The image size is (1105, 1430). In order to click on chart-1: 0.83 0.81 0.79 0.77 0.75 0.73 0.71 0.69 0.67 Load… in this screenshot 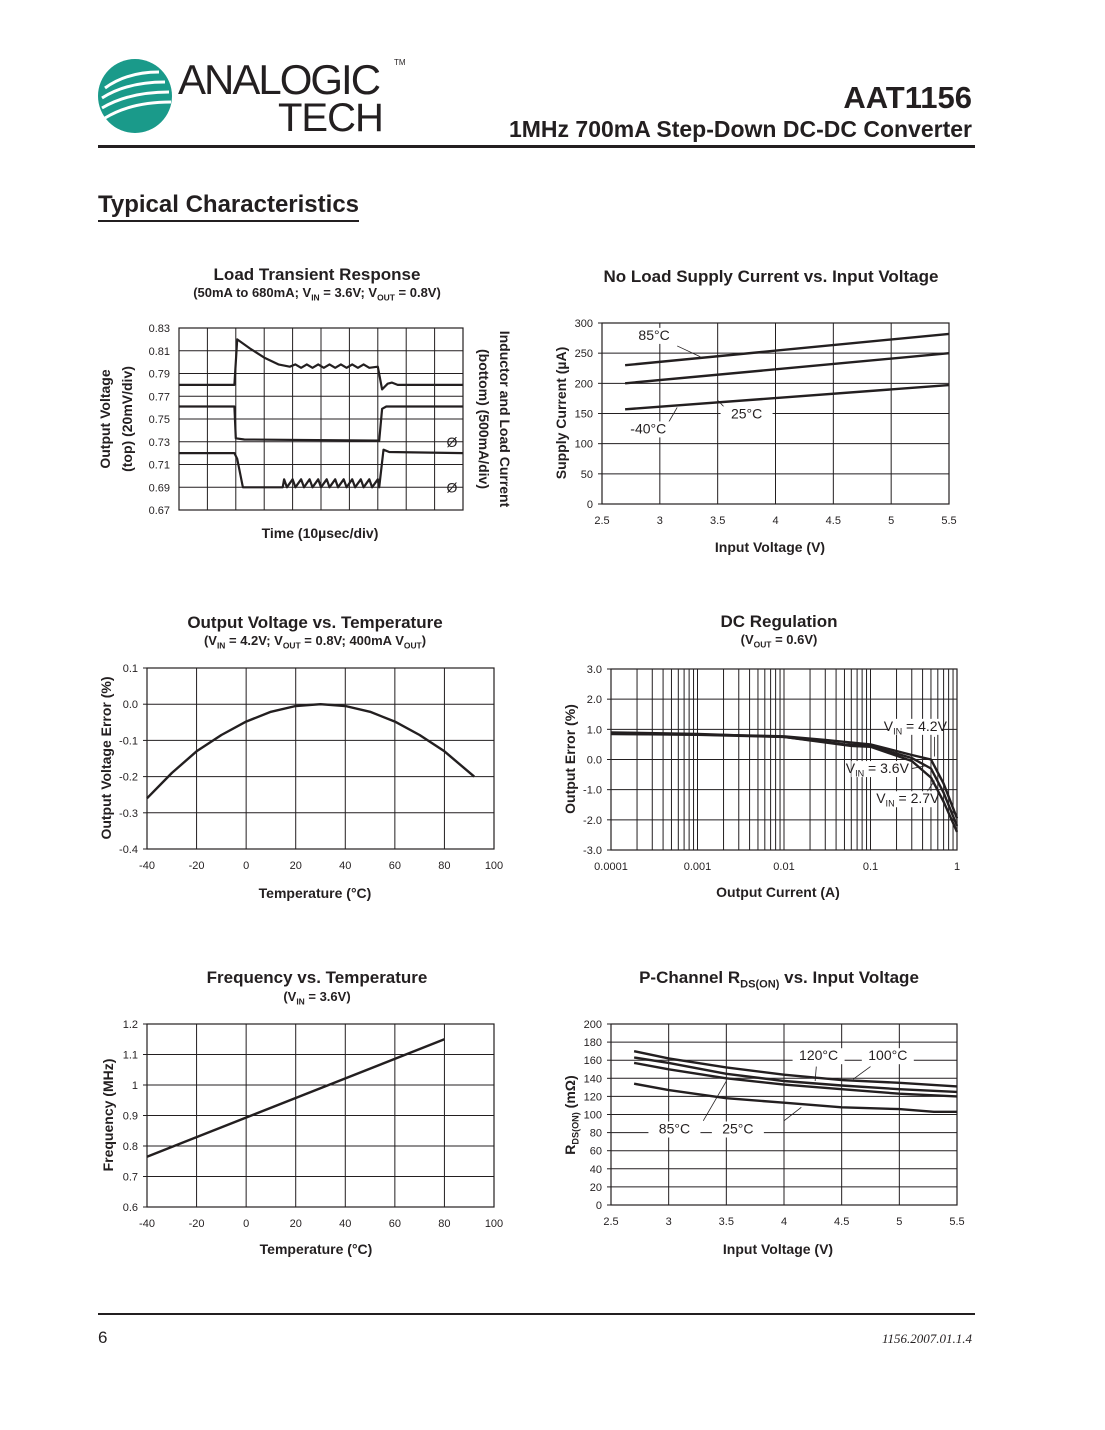, I will do `click(305, 403)`.